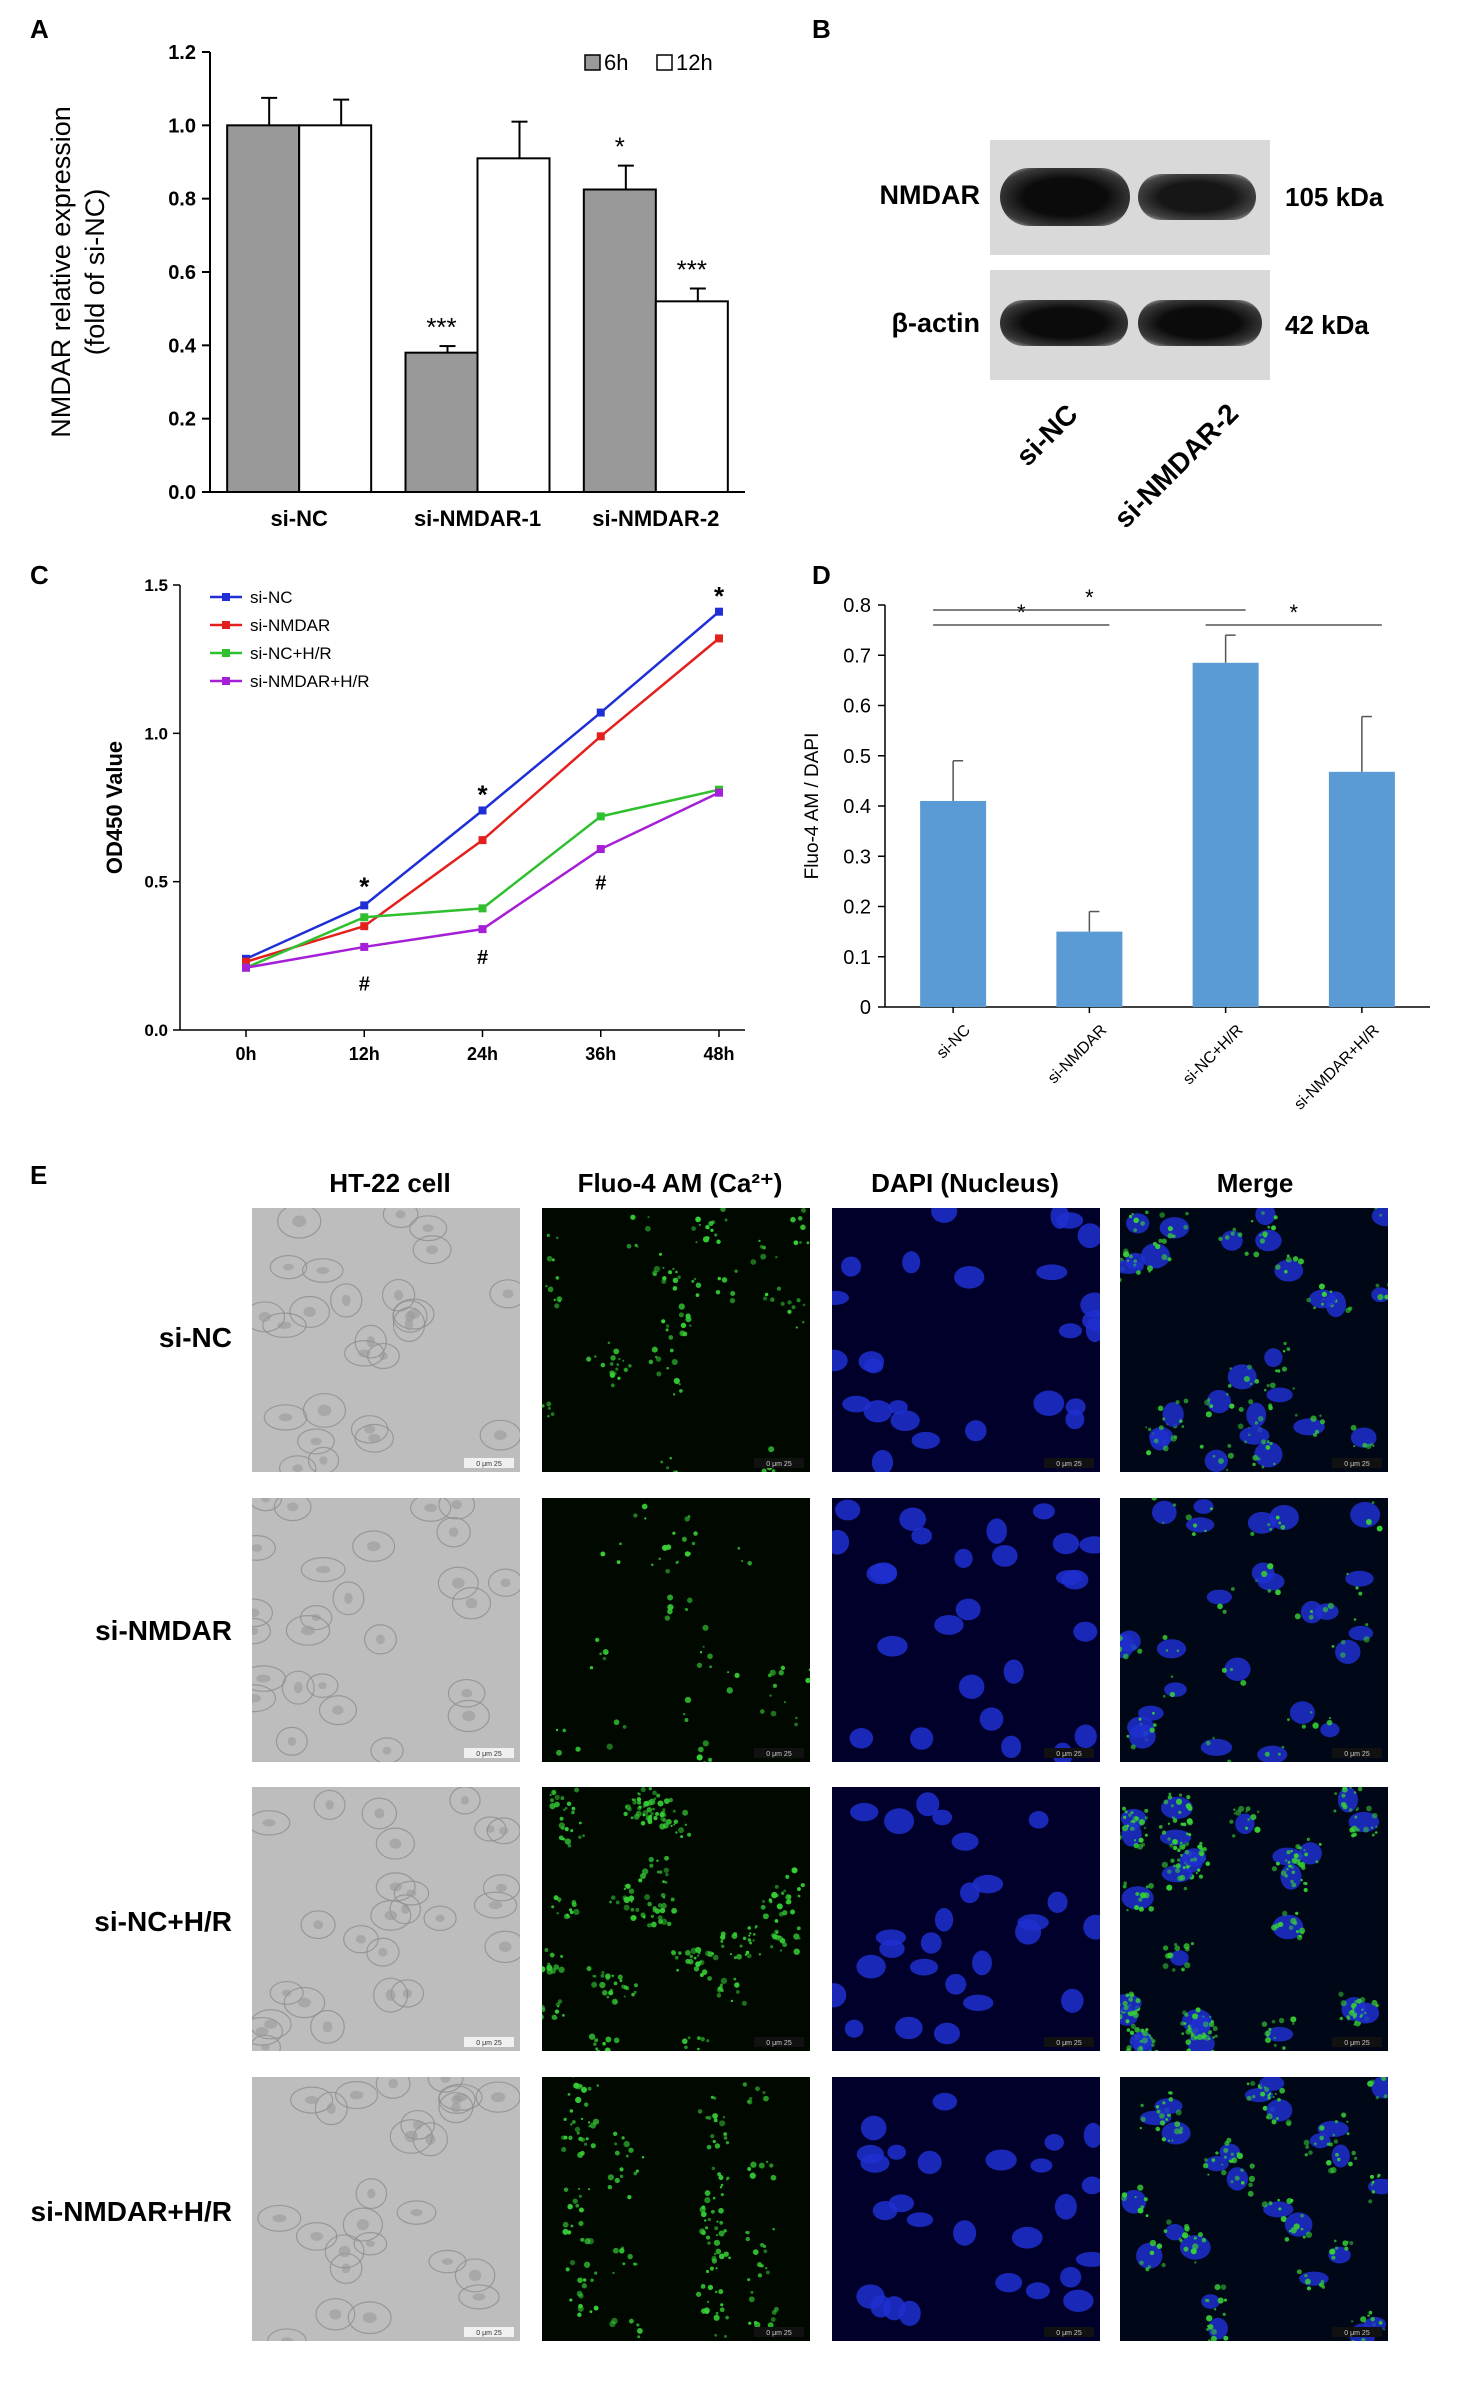 This screenshot has width=1462, height=2400. Describe the element at coordinates (857, 857) in the screenshot. I see `chart-d-y-tick-label: 0.3` at that location.